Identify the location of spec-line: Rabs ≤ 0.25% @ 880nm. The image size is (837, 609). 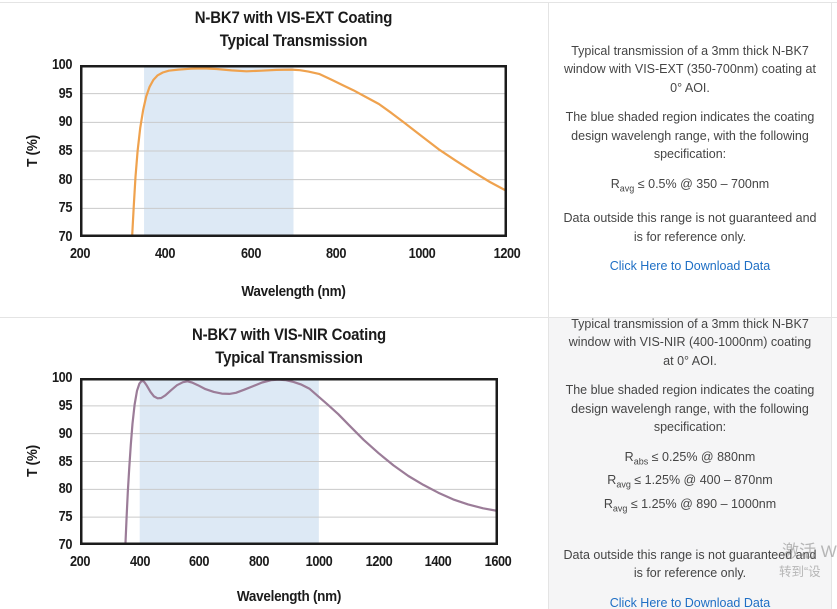
(690, 458).